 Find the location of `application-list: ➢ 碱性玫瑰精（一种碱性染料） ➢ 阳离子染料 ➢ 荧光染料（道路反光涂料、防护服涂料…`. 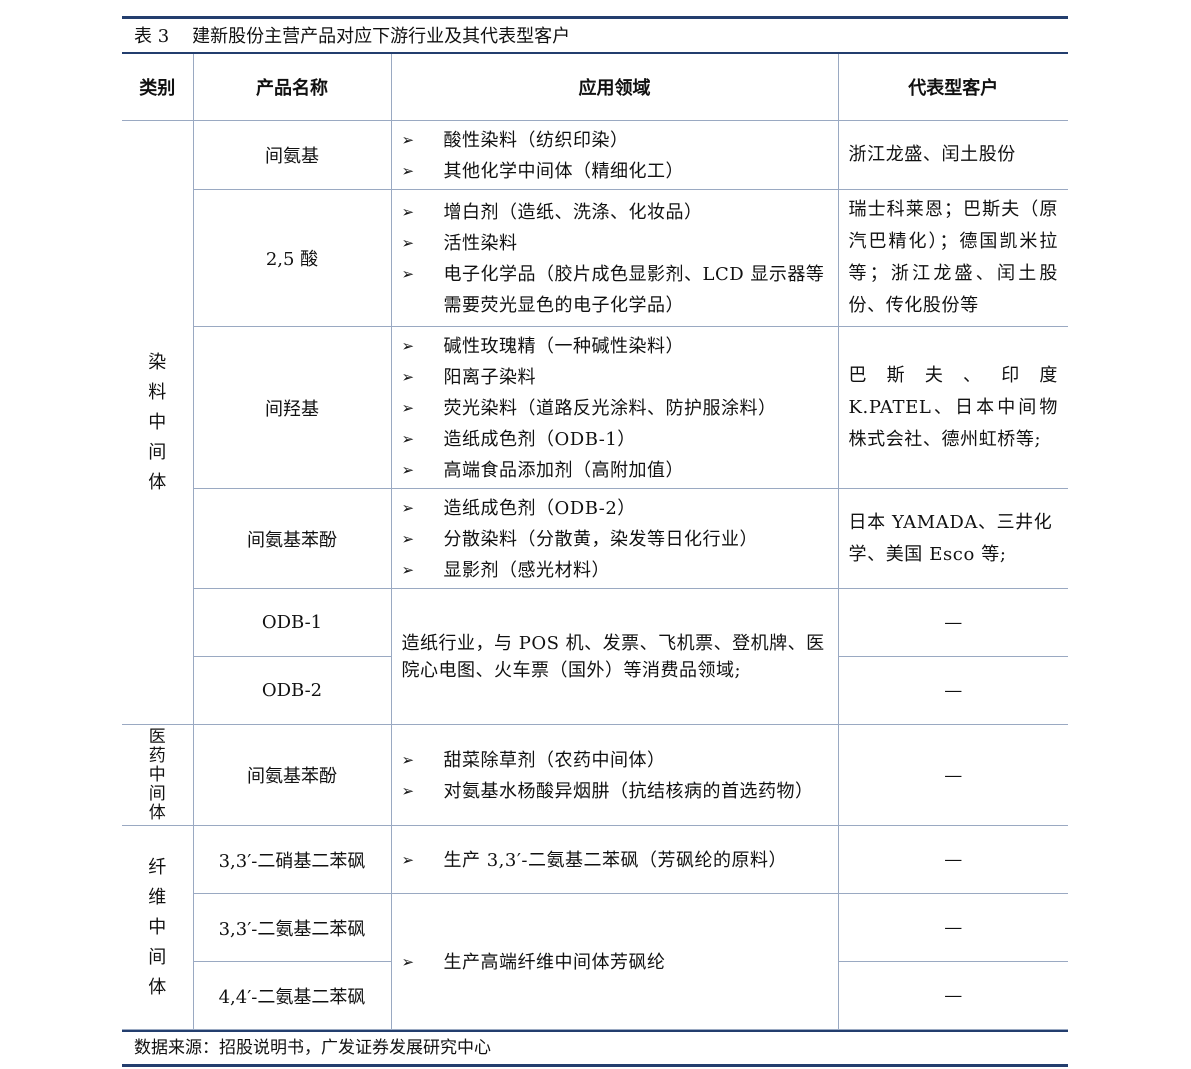

application-list: ➢ 碱性玫瑰精（一种碱性染料） ➢ 阳离子染料 ➢ 荧光染料（道路反光涂料、防护服涂料… is located at coordinates (614, 407).